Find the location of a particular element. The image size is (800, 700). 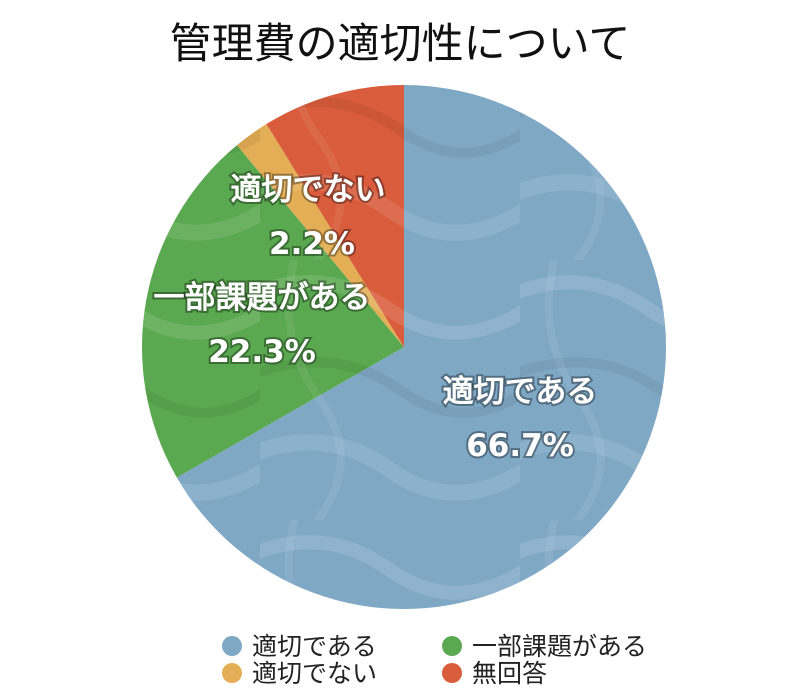

legend: 適切である 一部課題がある 適切でない 無回答 is located at coordinates (434, 660).